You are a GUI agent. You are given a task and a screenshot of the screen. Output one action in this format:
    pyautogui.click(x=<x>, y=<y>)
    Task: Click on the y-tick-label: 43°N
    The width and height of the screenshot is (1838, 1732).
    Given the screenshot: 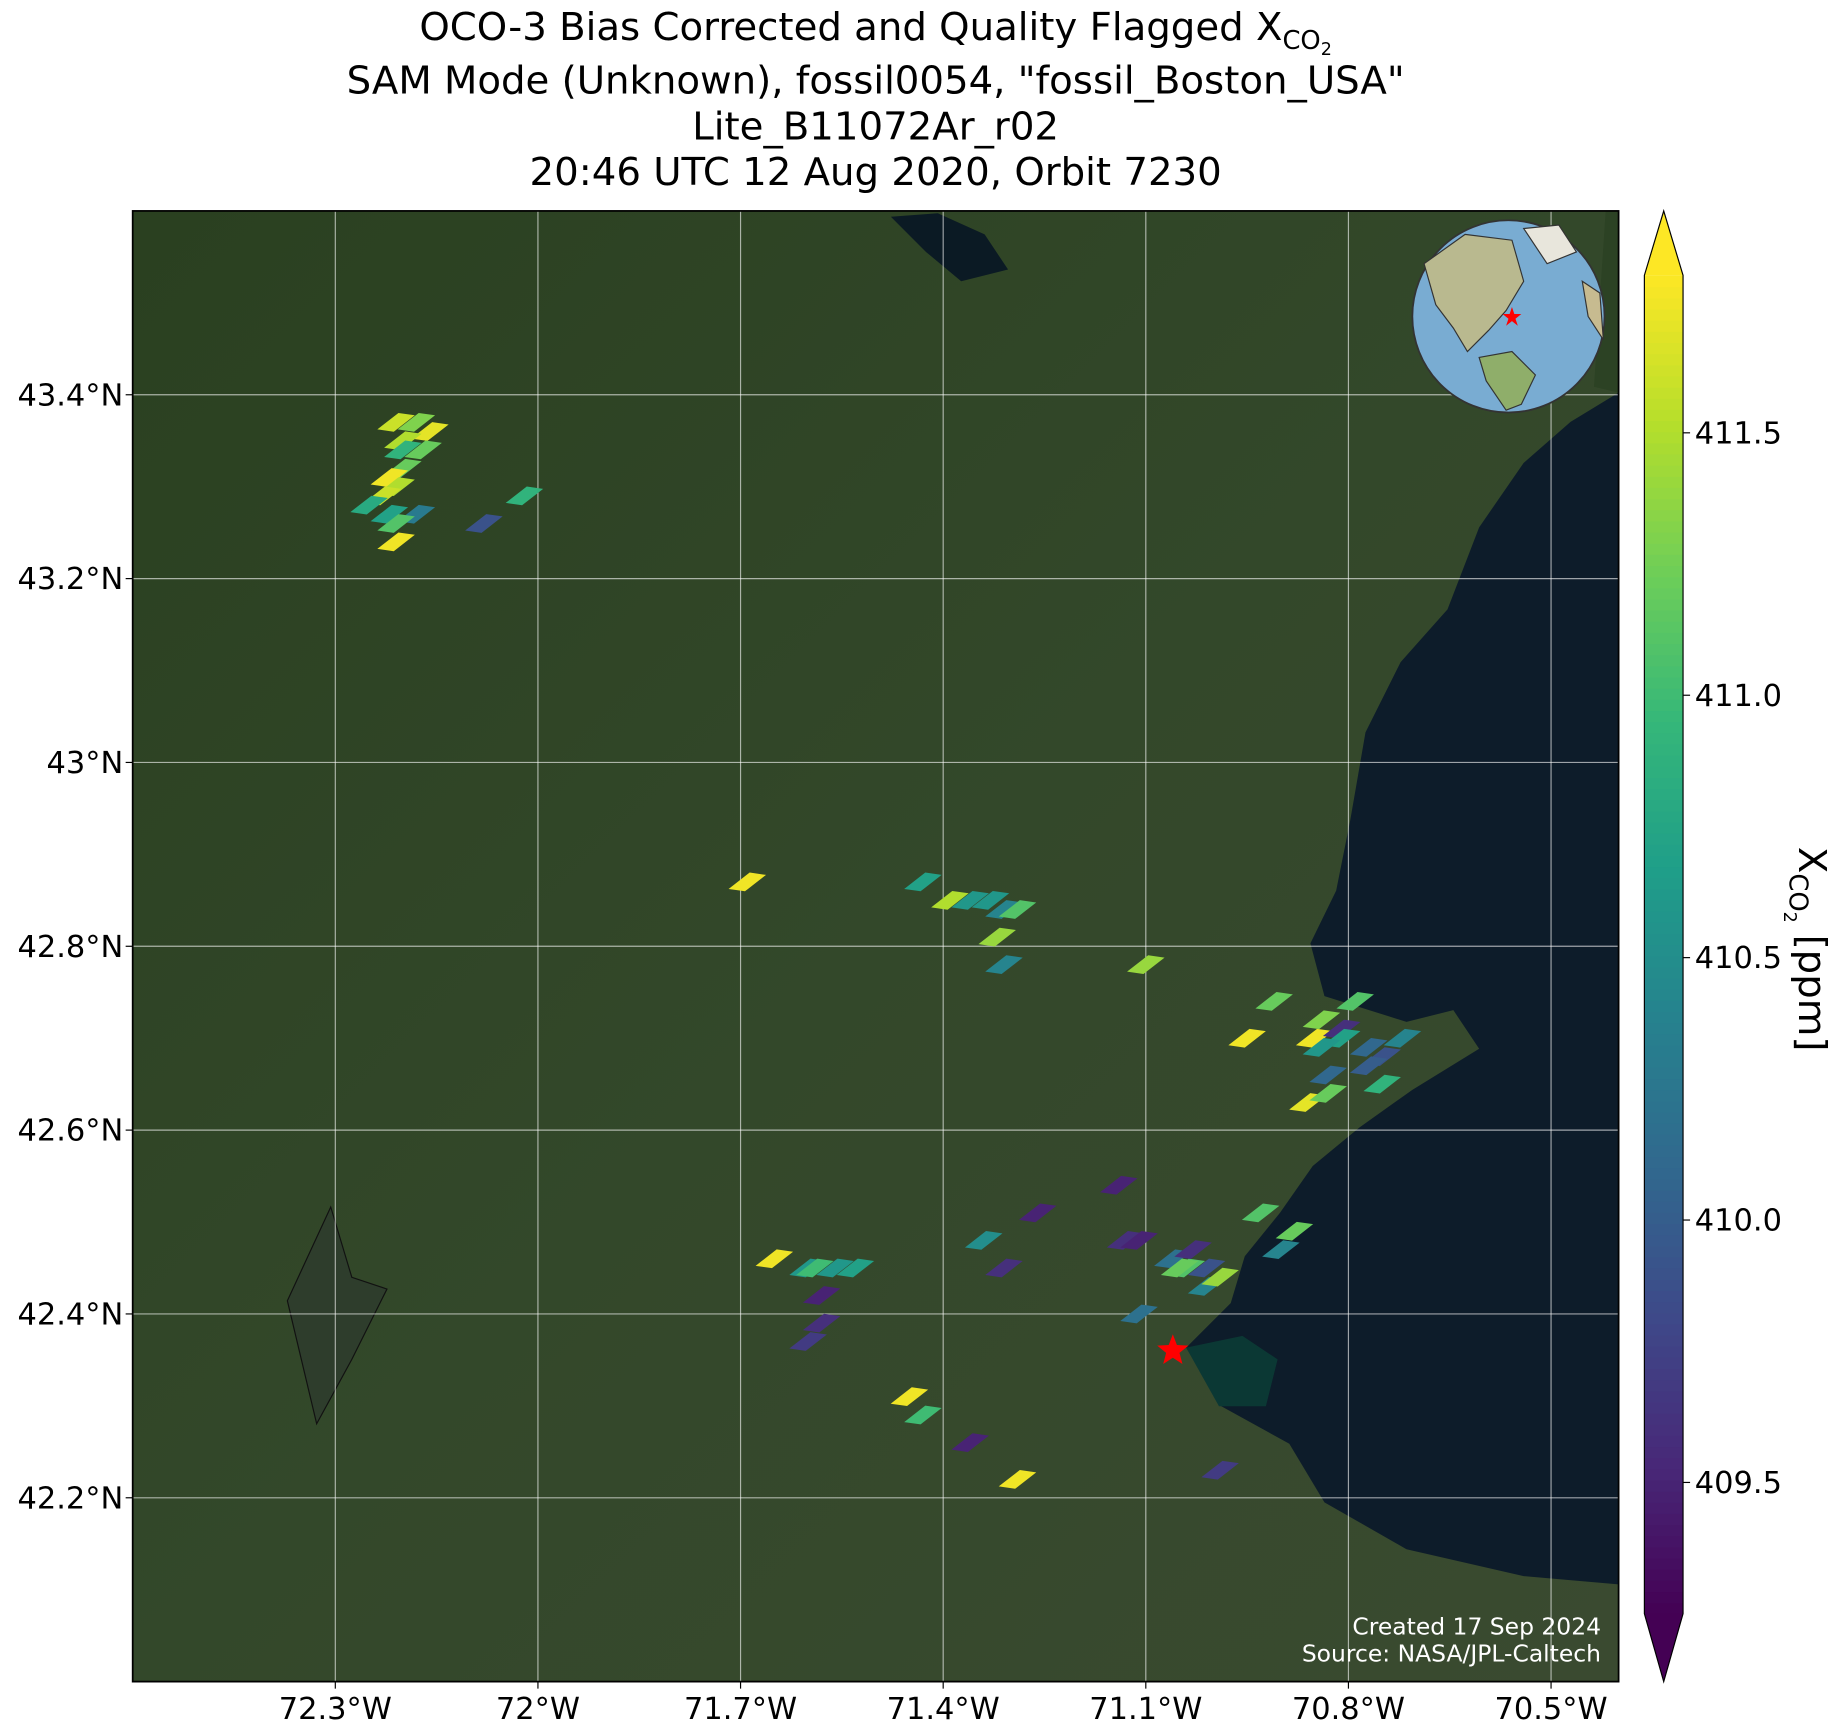 What is the action you would take?
    pyautogui.click(x=85, y=763)
    